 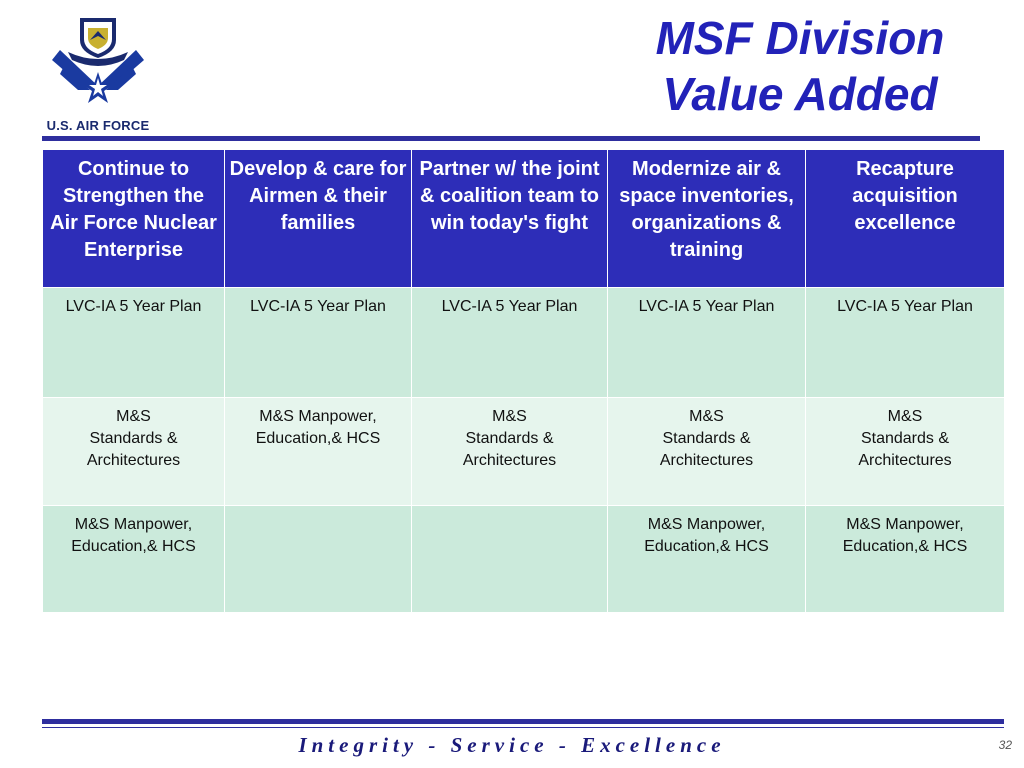 What do you see at coordinates (98, 60) in the screenshot?
I see `air-force-wings-icon` at bounding box center [98, 60].